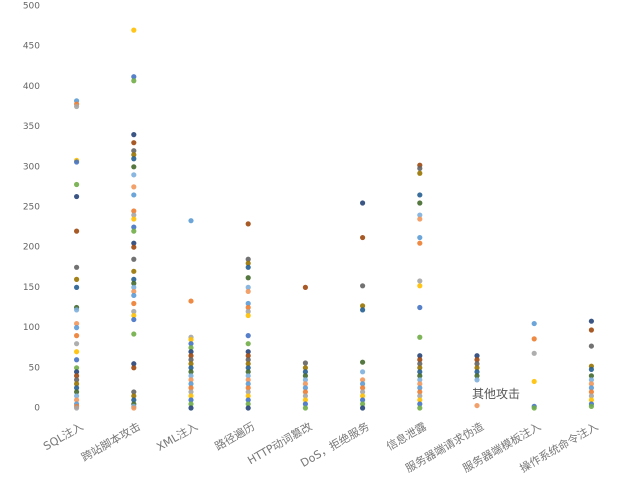 The height and width of the screenshot is (490, 640). I want to click on y-tick-label: 250, so click(31, 208).